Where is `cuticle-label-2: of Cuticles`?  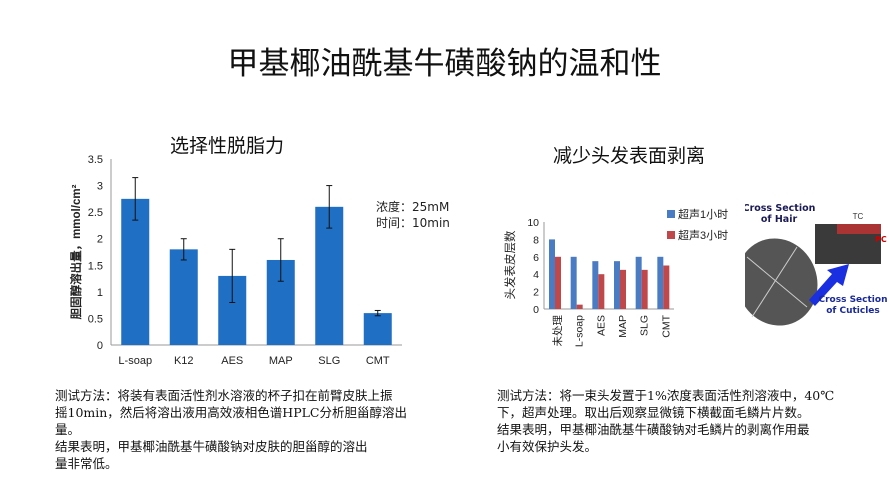 cuticle-label-2: of Cuticles is located at coordinates (853, 311).